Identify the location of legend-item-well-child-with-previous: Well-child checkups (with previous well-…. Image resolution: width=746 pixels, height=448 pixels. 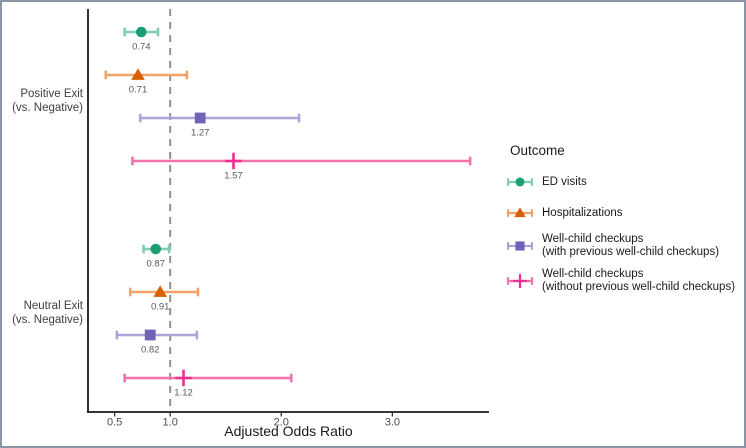
(624, 246).